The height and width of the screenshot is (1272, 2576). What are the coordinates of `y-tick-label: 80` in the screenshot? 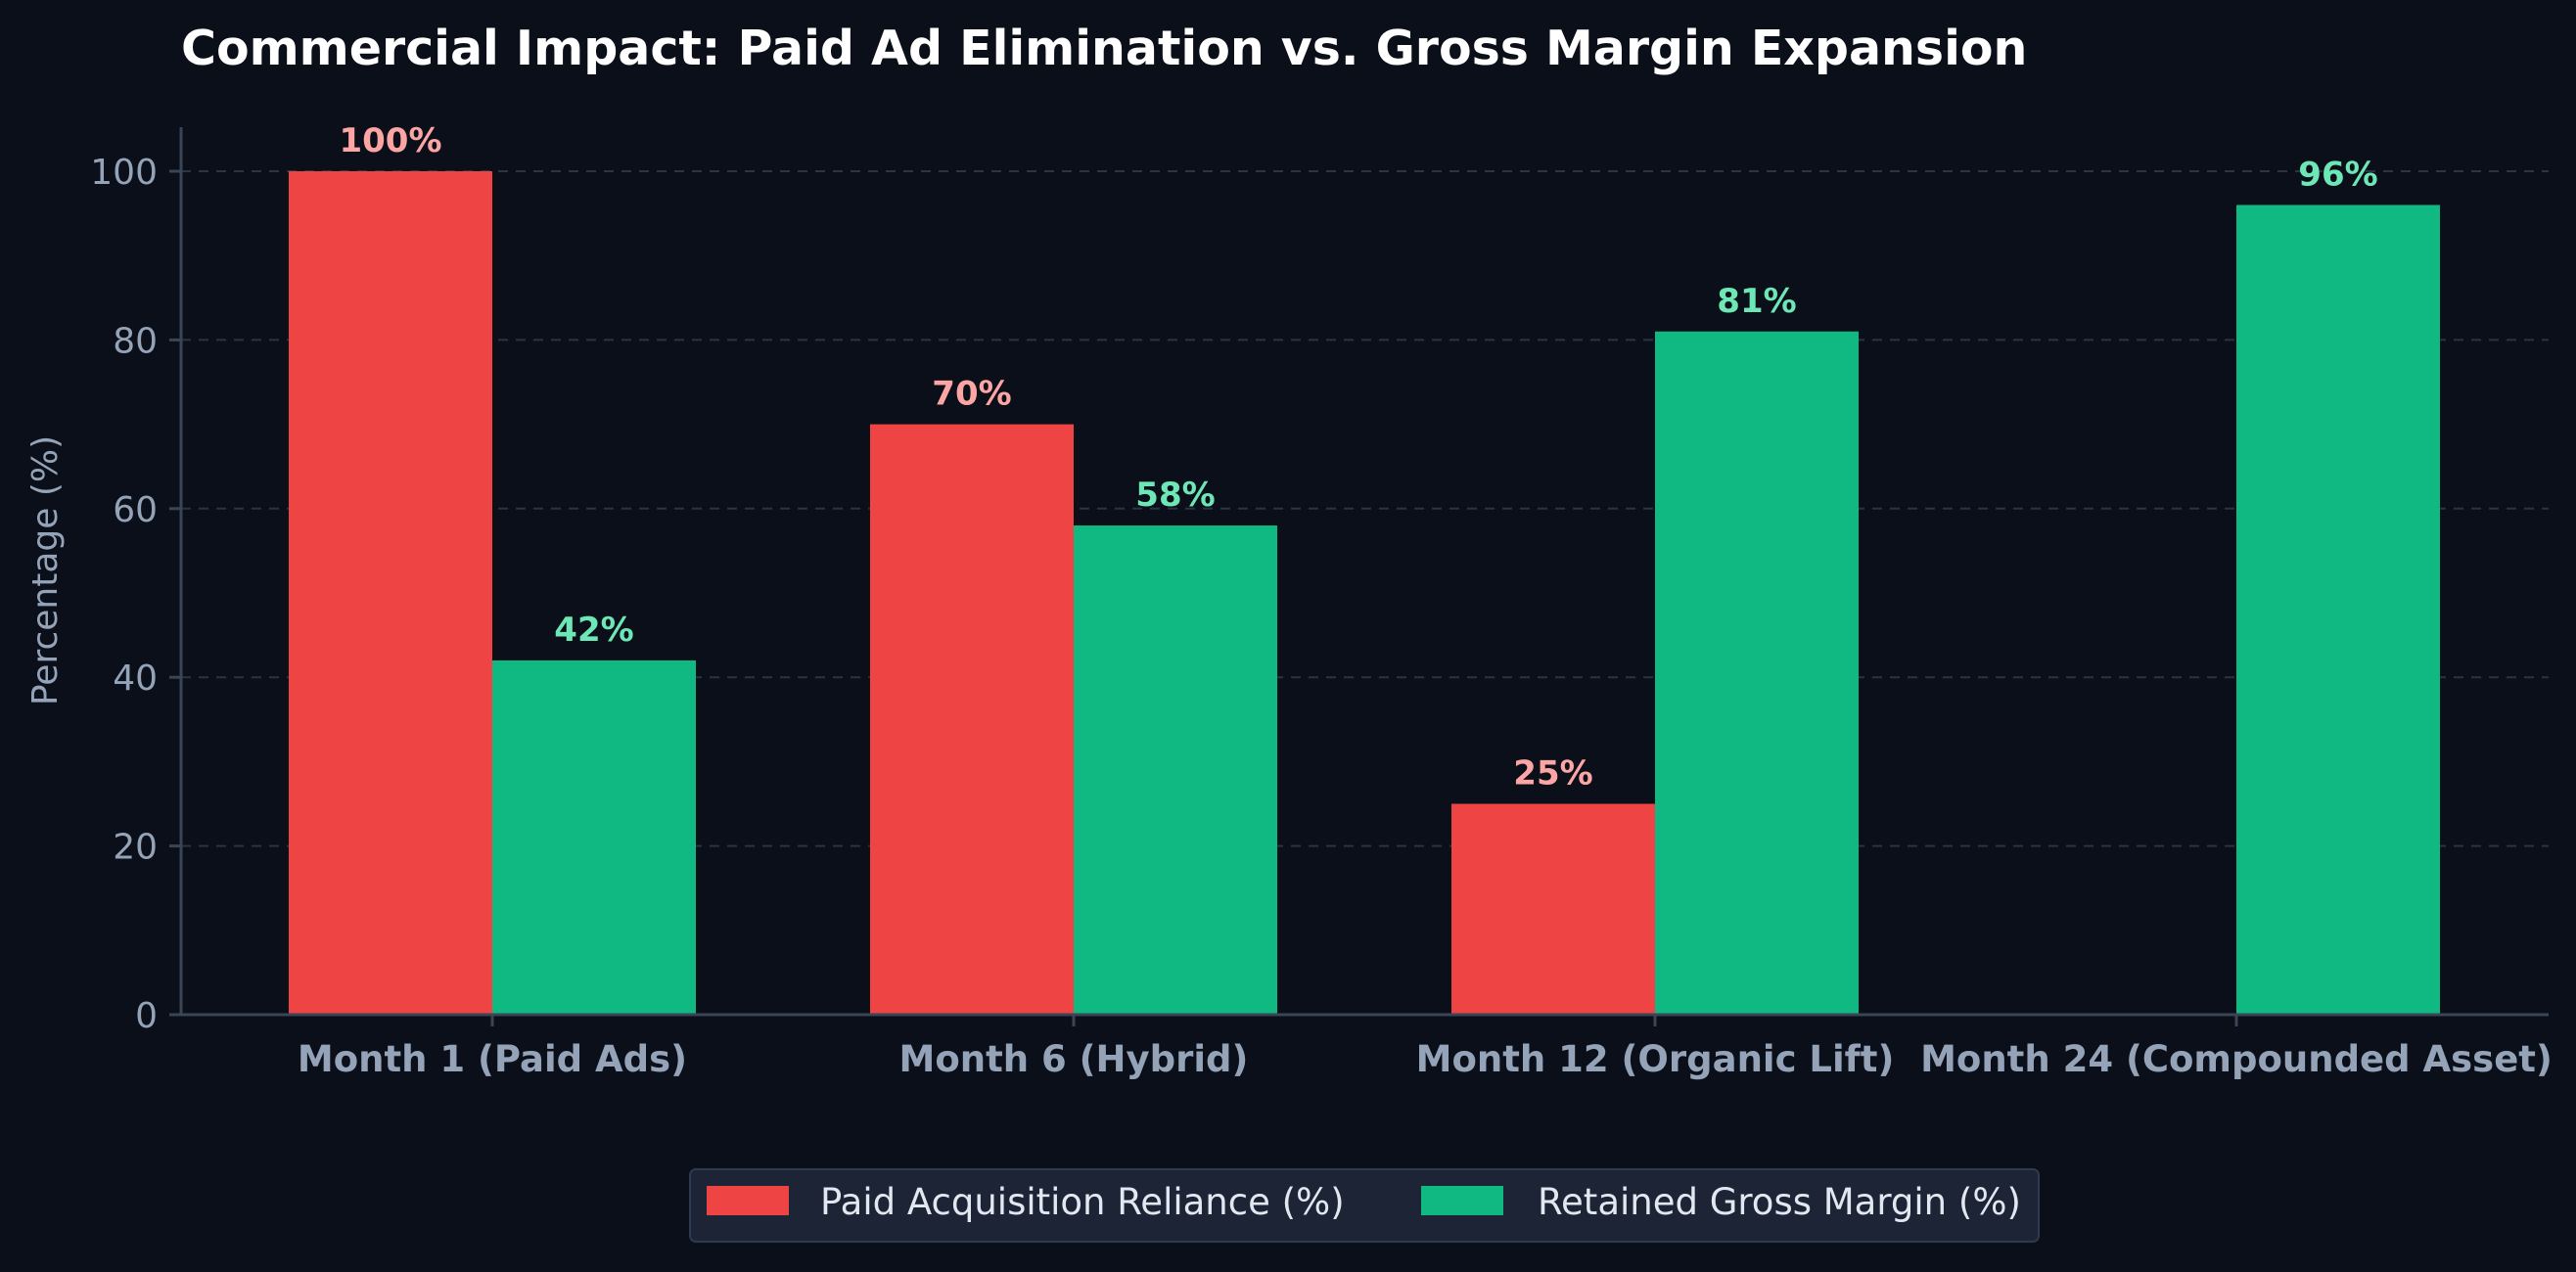 It's located at (135, 341).